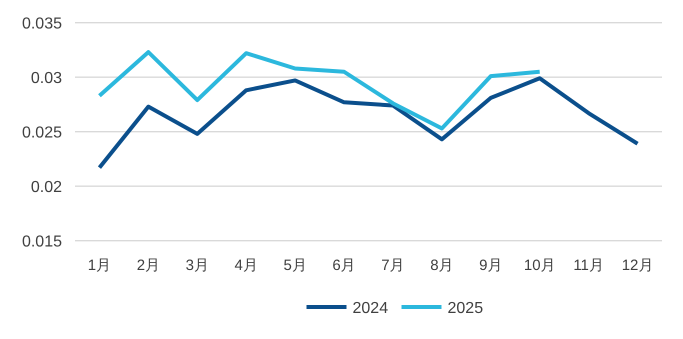 Image resolution: width=683 pixels, height=339 pixels. I want to click on x-tick-label: 4月, so click(246, 265).